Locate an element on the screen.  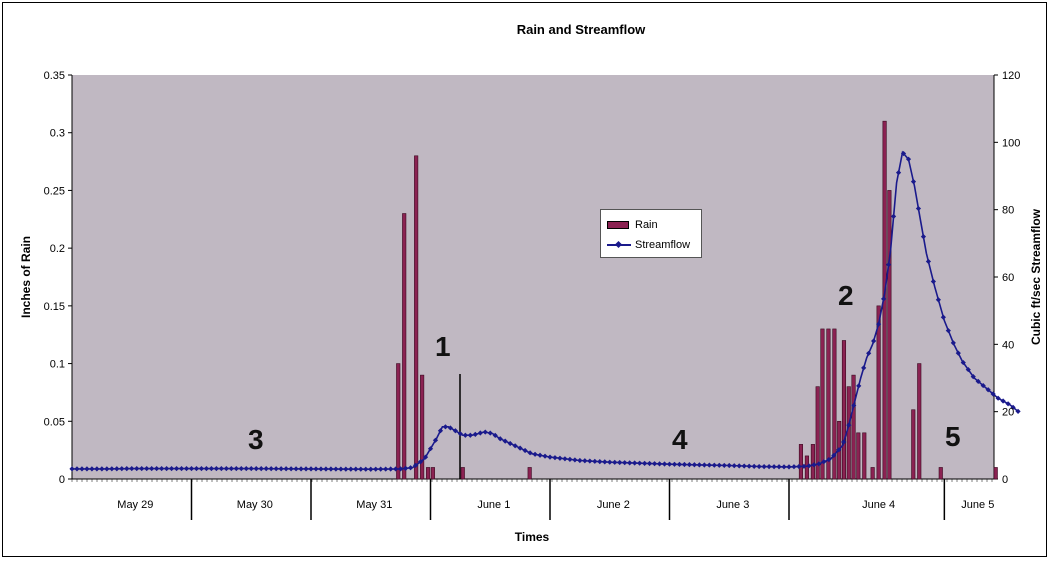
y-tick-label-left: 0.05 is located at coordinates (54, 422).